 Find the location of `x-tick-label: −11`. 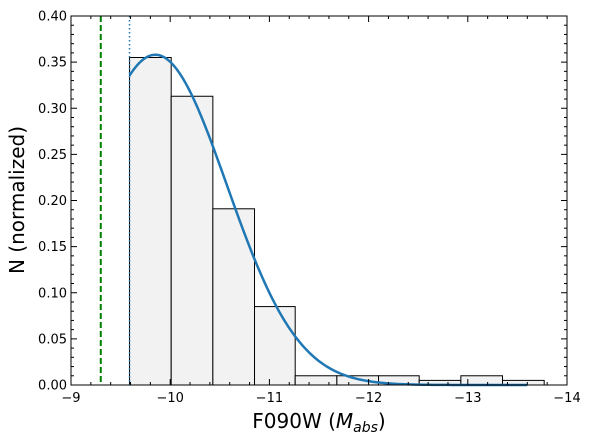

x-tick-label: −11 is located at coordinates (269, 398).